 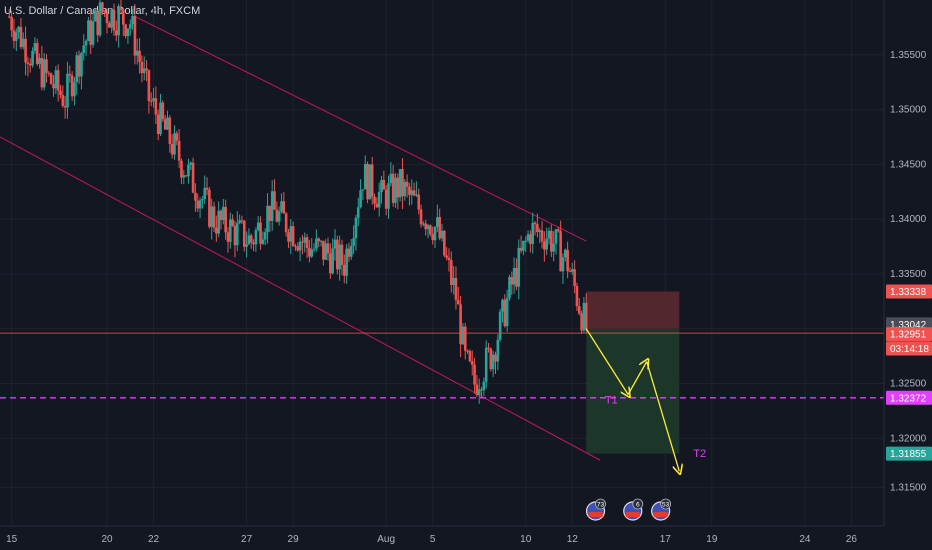 What do you see at coordinates (805, 539) in the screenshot?
I see `time-tick-label: 24` at bounding box center [805, 539].